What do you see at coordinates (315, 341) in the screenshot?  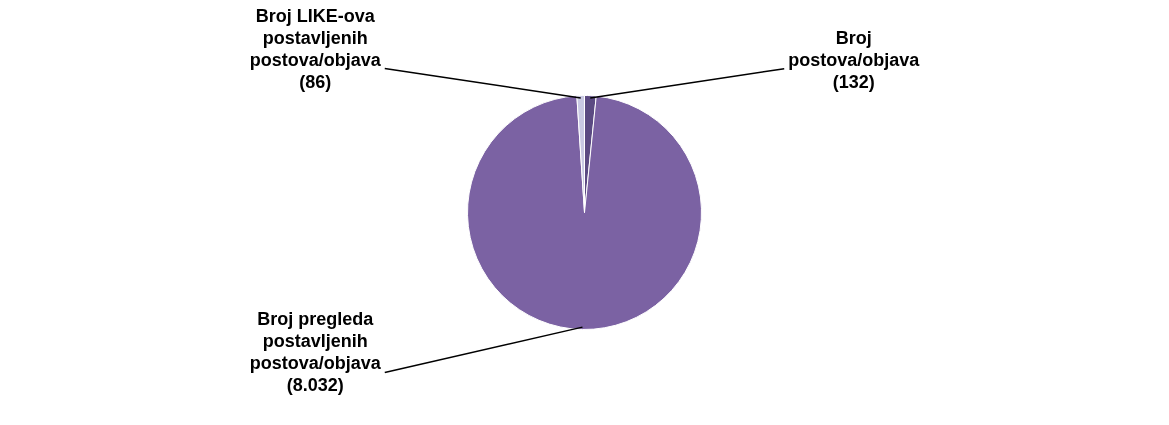 I see `slice-label: Broj pregleda postavljenih postova/objava` at bounding box center [315, 341].